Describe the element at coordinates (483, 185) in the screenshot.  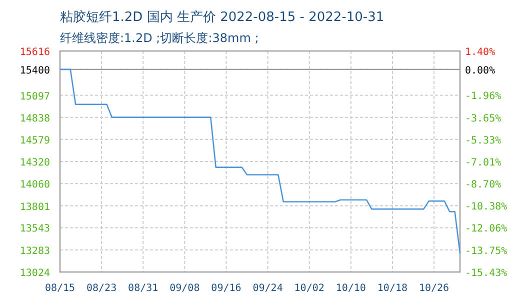
I see `y2-tick-label: -8.70%` at that location.